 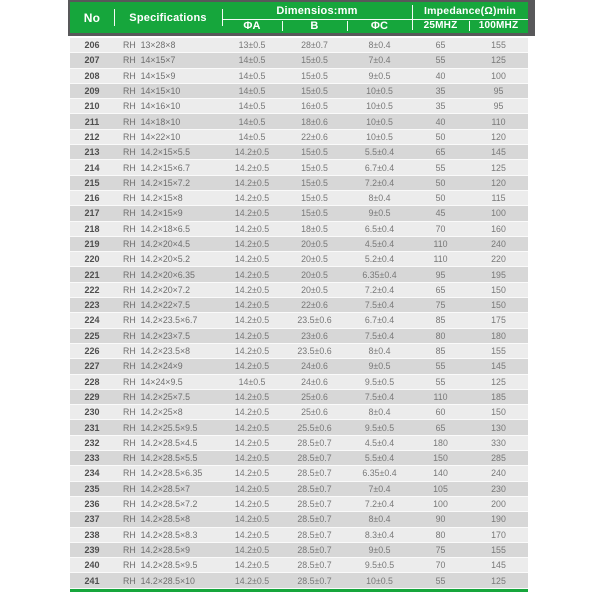 I want to click on col-header-no: No, so click(x=92, y=17).